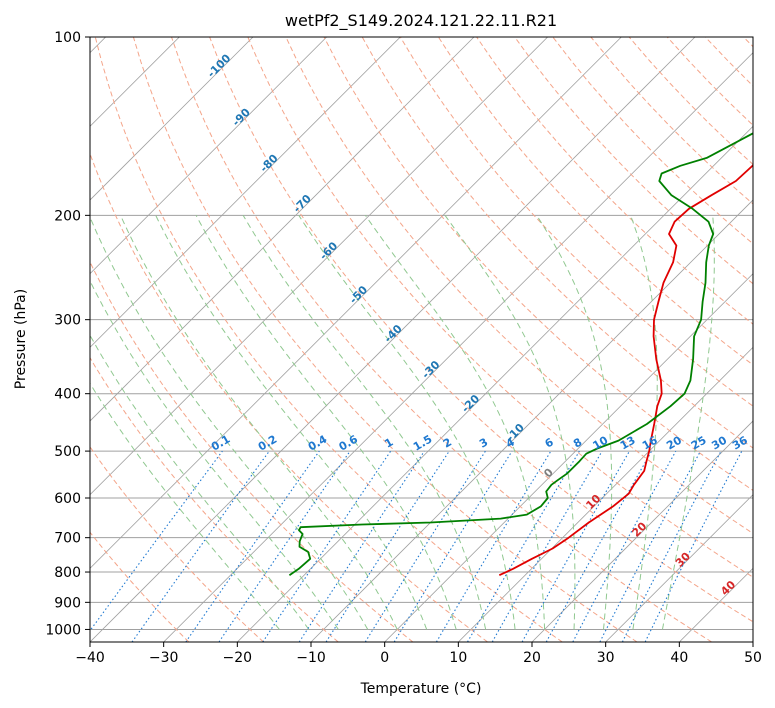  Describe the element at coordinates (683, 559) in the screenshot. I see `isotherm-label: 30` at that location.